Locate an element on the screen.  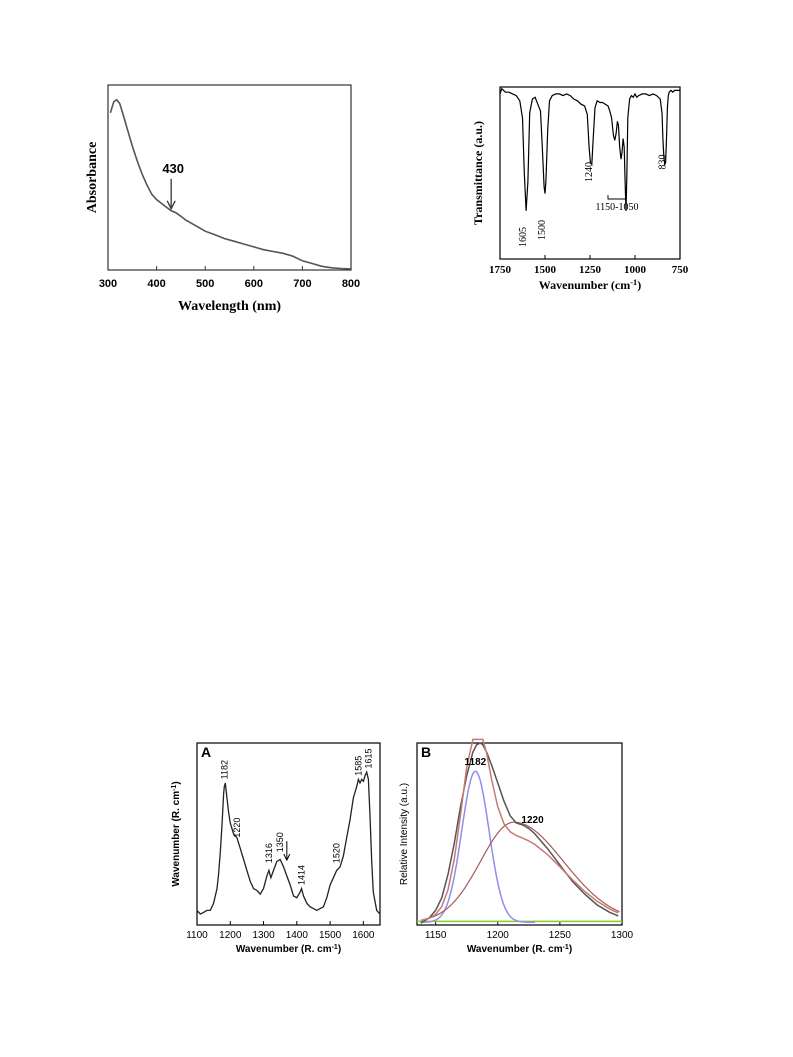
x-tick-label: 700 is located at coordinates (302, 284).